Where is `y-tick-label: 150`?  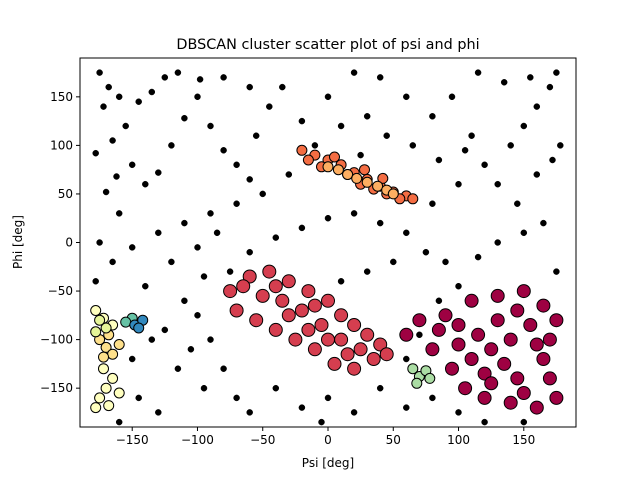 y-tick-label: 150 is located at coordinates (61, 97).